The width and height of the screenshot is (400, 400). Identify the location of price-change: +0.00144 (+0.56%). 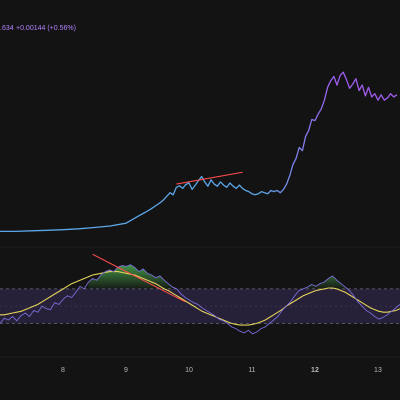
(46, 28).